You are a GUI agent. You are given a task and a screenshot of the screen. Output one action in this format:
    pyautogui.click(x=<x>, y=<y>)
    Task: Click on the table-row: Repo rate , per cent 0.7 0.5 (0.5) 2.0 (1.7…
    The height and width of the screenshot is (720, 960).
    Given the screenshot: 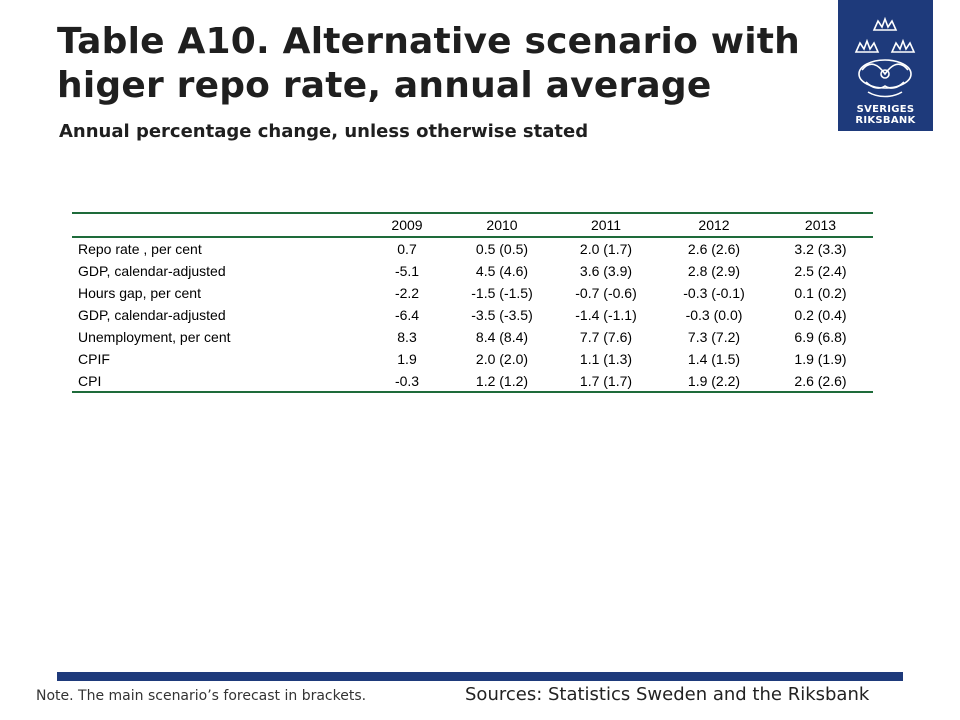 What is the action you would take?
    pyautogui.click(x=472, y=248)
    